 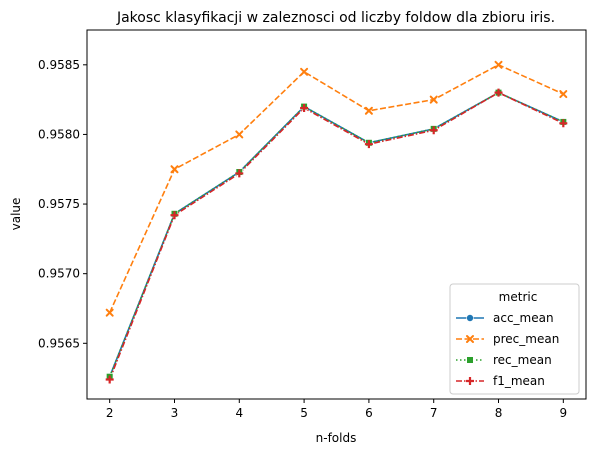 I want to click on x-tick-label: 7, so click(x=434, y=413).